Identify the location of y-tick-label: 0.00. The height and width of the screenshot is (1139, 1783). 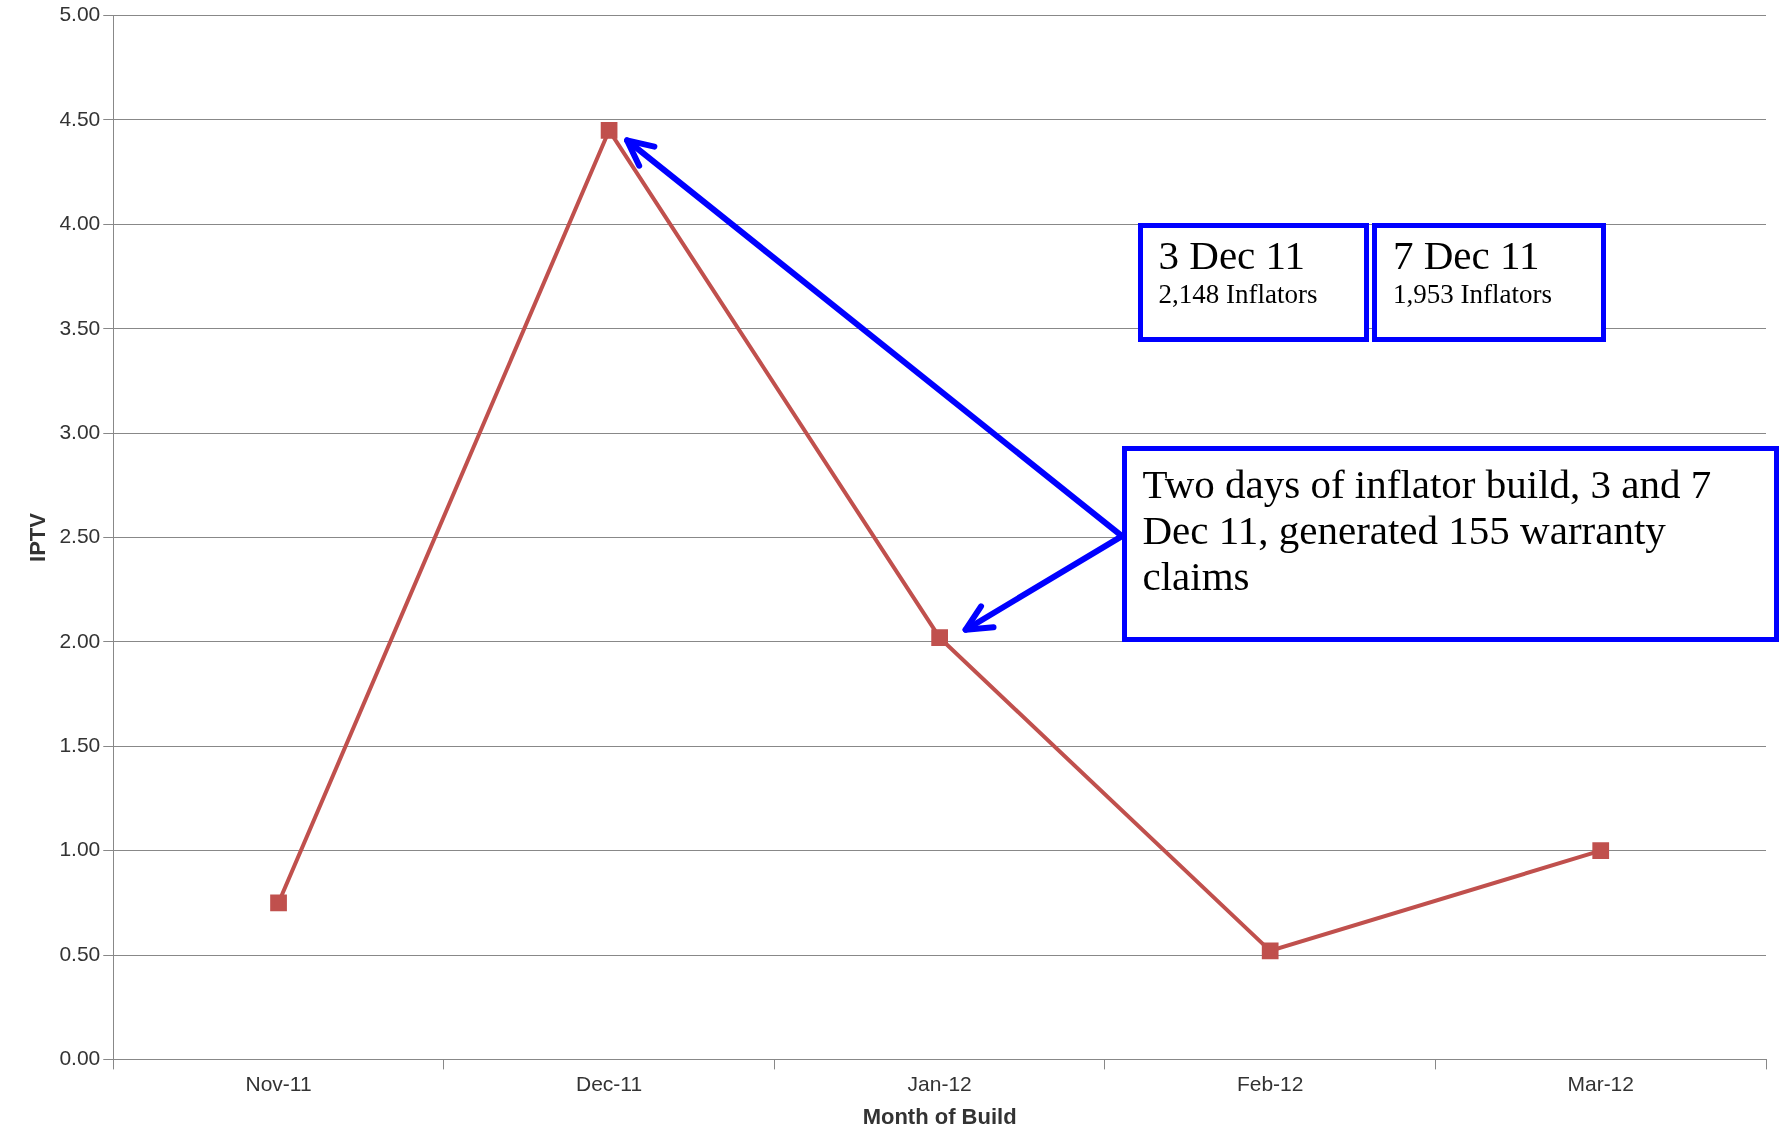
(80, 1058).